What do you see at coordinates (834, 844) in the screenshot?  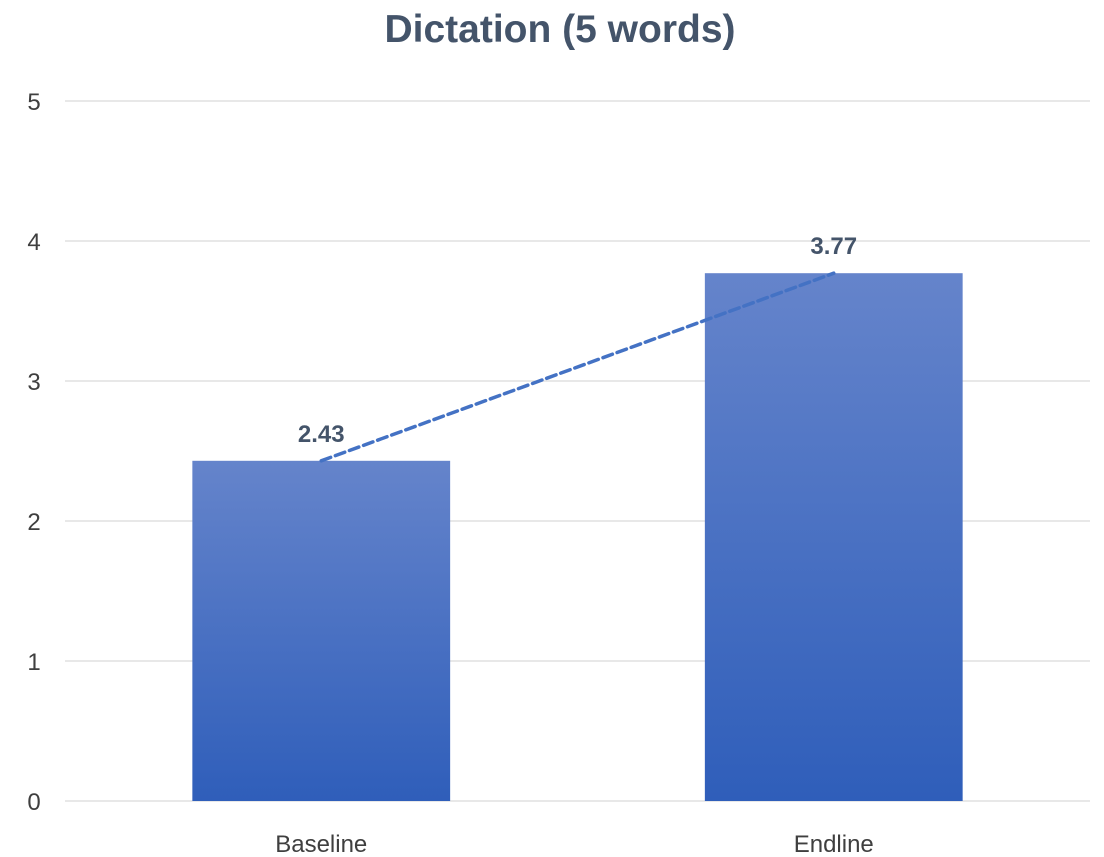 I see `x-category-label-endline: Endline` at bounding box center [834, 844].